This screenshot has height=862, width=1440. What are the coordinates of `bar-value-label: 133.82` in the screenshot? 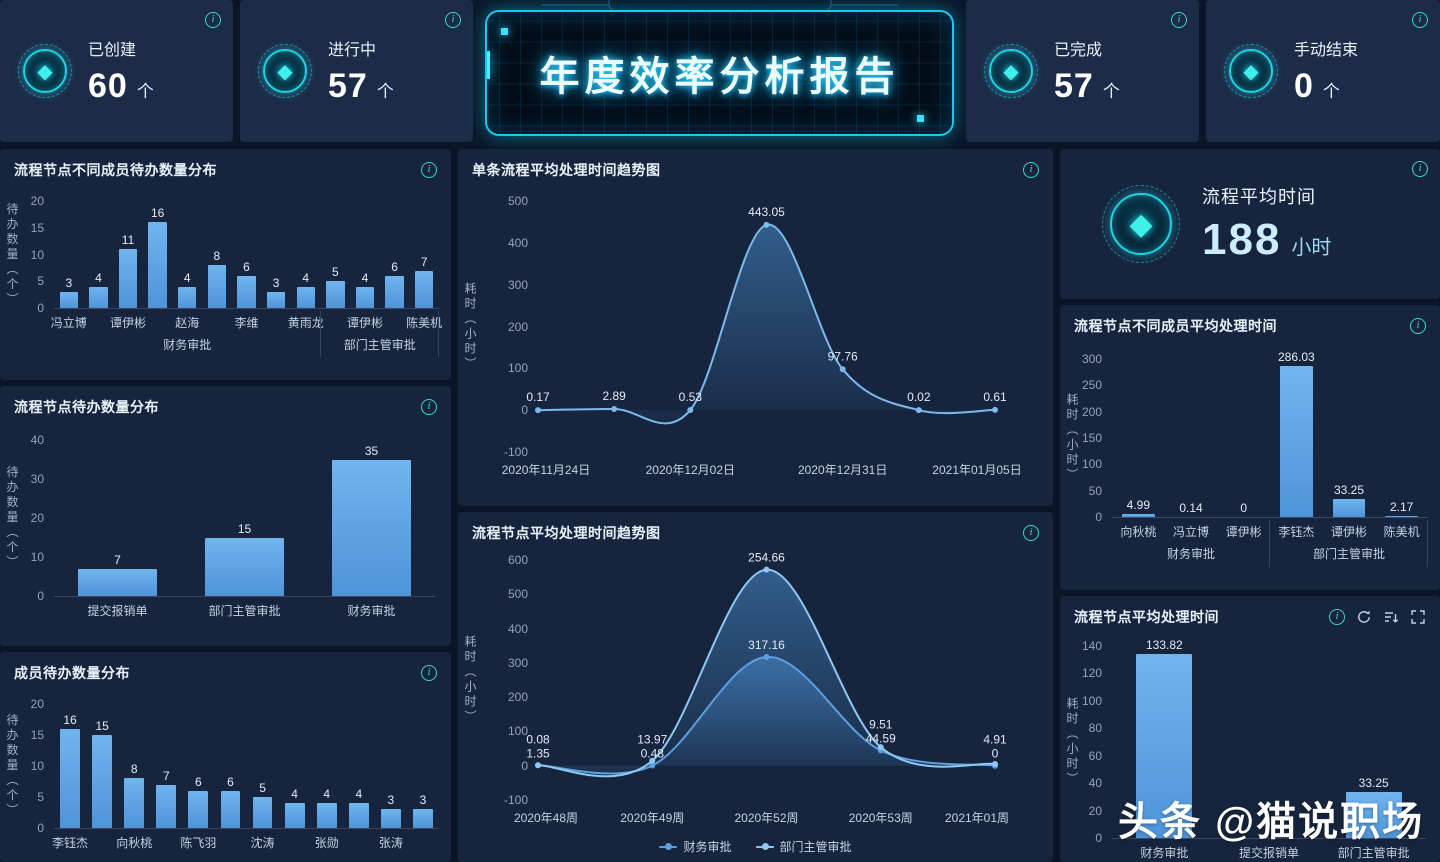 It's located at (1164, 645).